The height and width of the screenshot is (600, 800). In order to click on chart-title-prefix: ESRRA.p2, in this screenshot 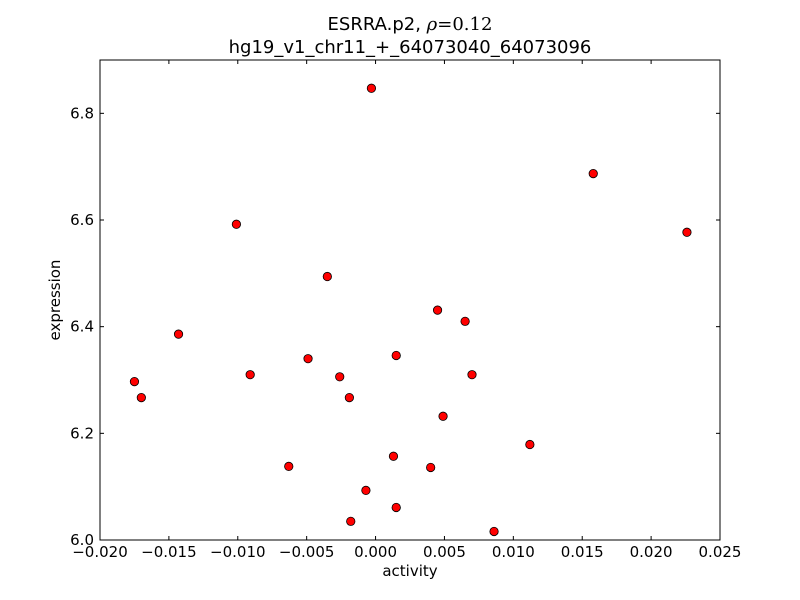, I will do `click(377, 24)`.